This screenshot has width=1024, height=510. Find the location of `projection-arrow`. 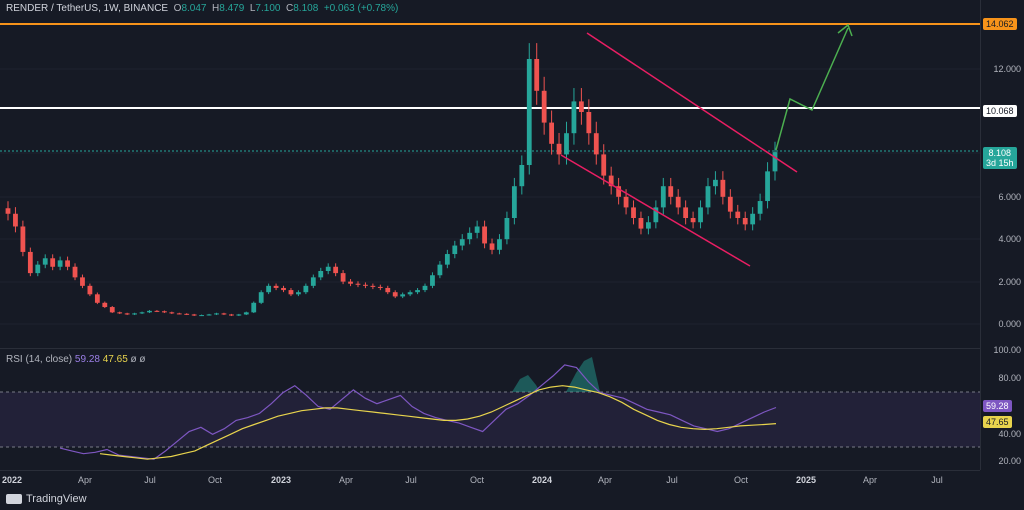

projection-arrow is located at coordinates (812, 89).